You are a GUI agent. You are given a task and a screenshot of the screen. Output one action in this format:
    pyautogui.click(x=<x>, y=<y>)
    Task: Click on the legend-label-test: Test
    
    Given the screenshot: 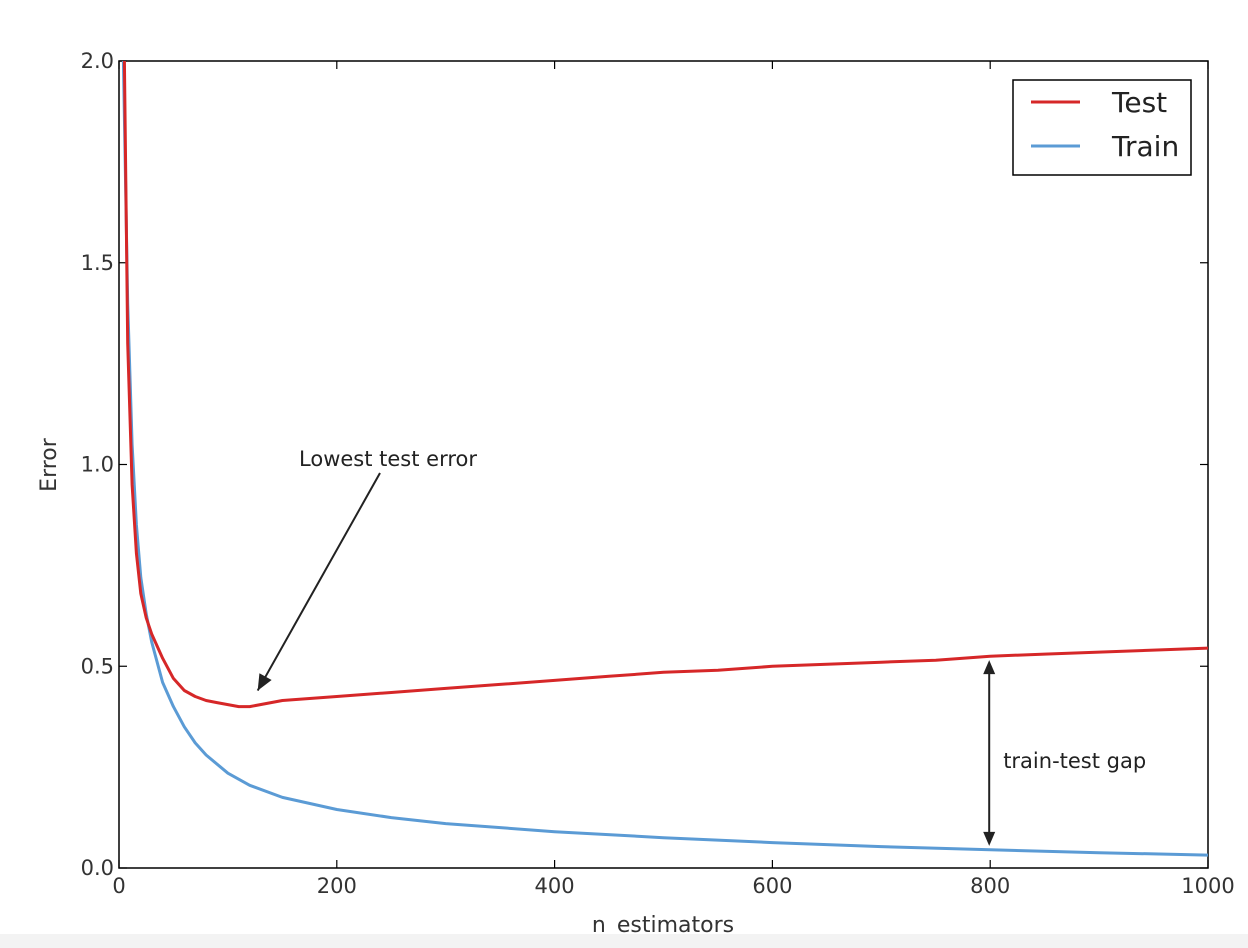 What is the action you would take?
    pyautogui.click(x=1139, y=102)
    